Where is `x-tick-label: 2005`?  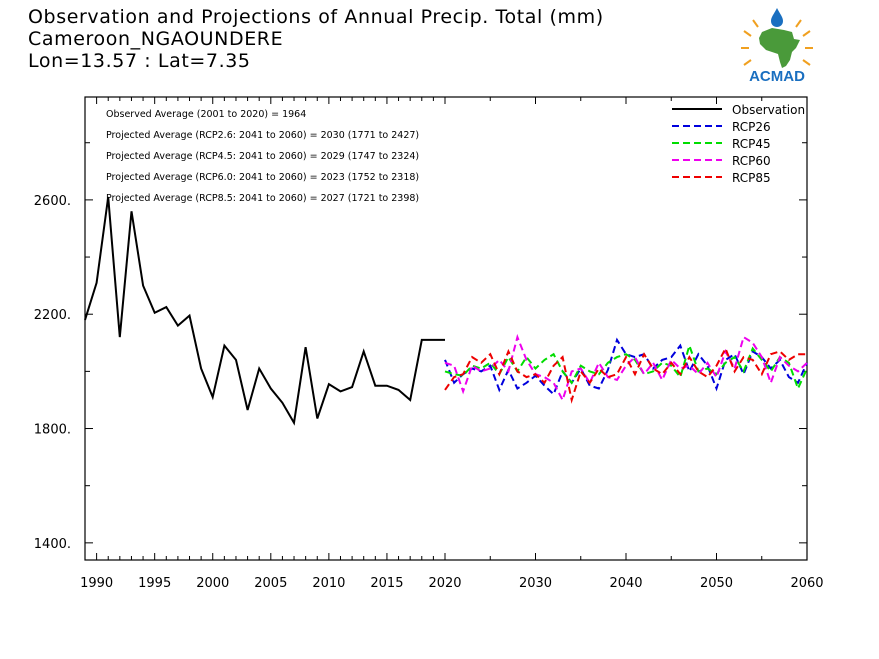 x-tick-label: 2005 is located at coordinates (270, 583).